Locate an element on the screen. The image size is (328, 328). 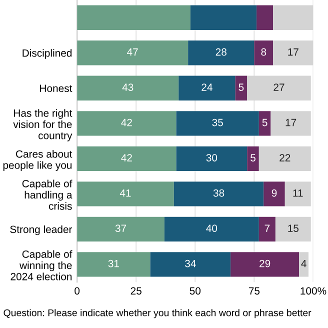
x-tick-label: 100% is located at coordinates (313, 291).